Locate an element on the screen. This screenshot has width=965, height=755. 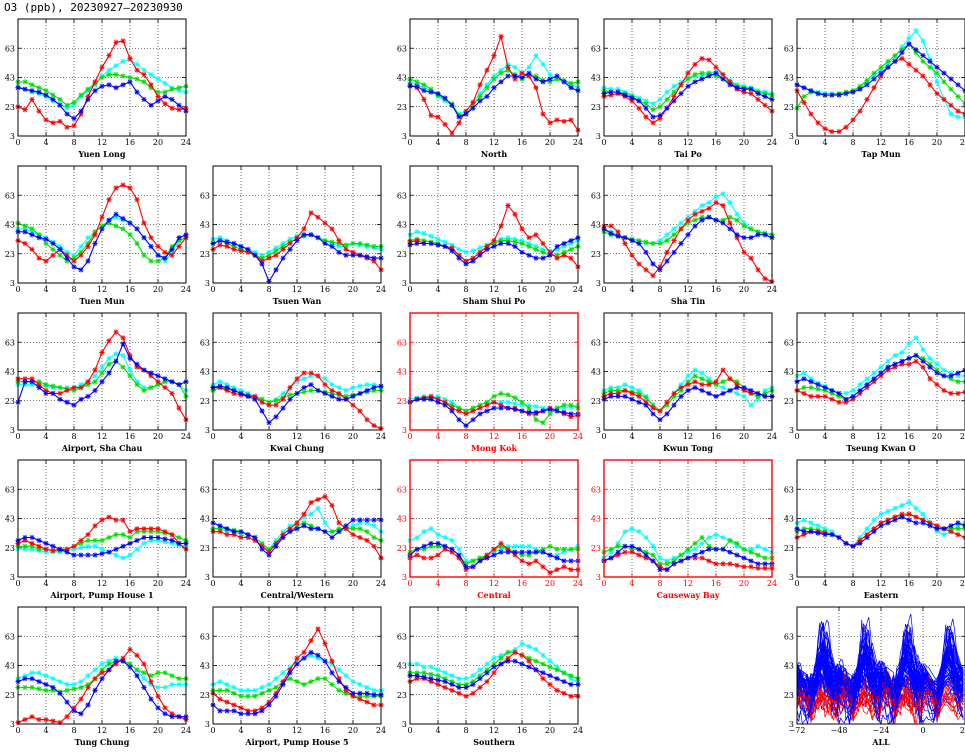
y-tick-label: 43 is located at coordinates (402, 225).